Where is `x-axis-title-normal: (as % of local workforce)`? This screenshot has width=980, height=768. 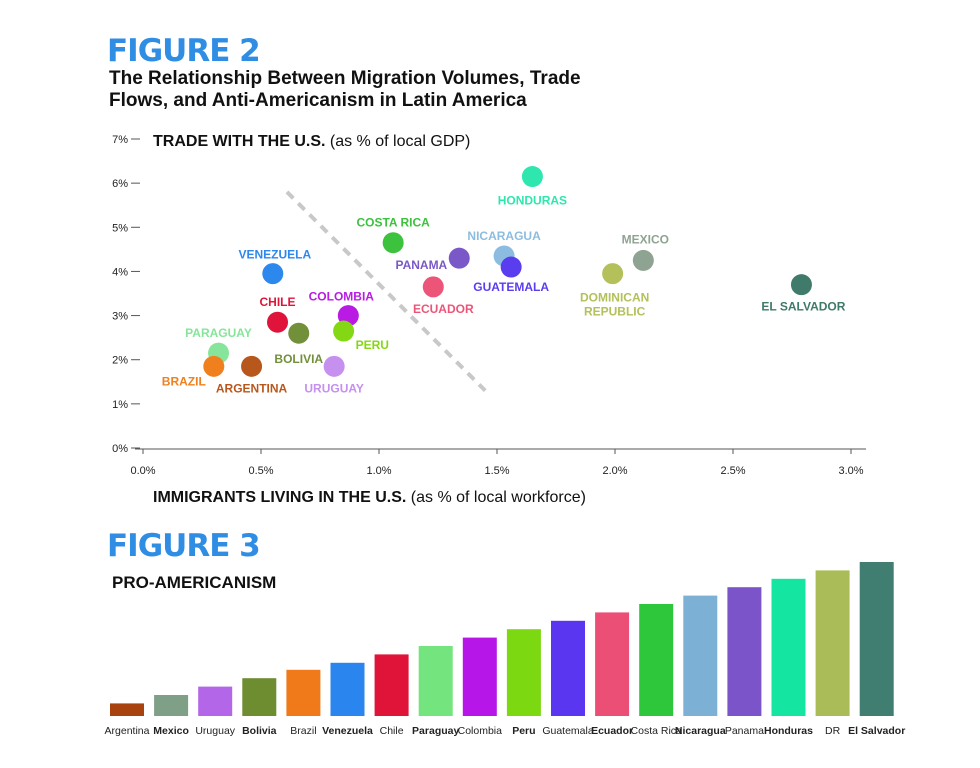
x-axis-title-normal: (as % of local workforce) is located at coordinates (496, 497).